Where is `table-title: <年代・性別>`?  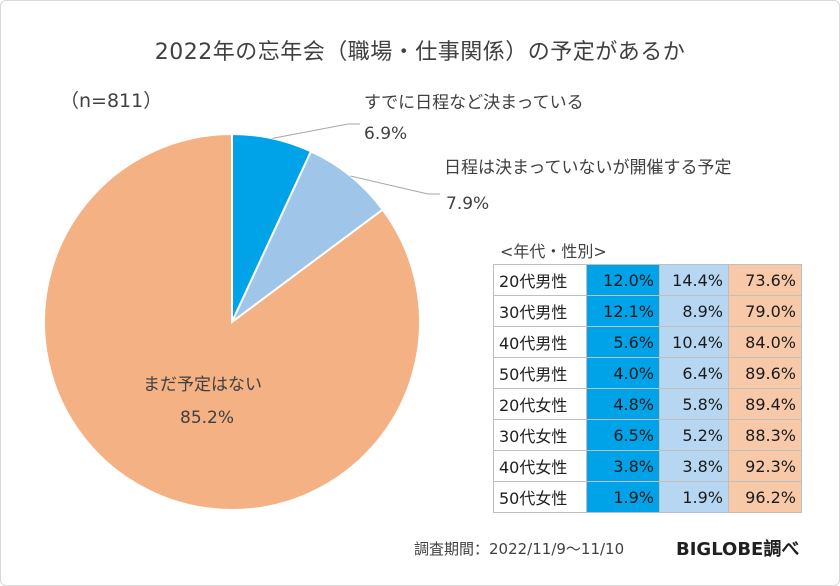 table-title: <年代・性別> is located at coordinates (553, 251).